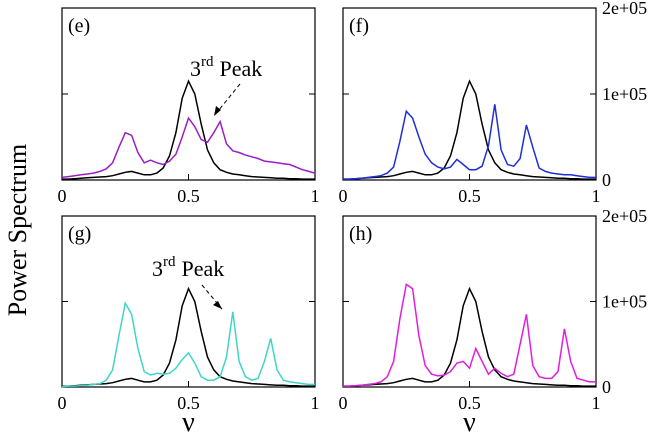 The height and width of the screenshot is (437, 654). I want to click on panel-title: (h), so click(360, 234).